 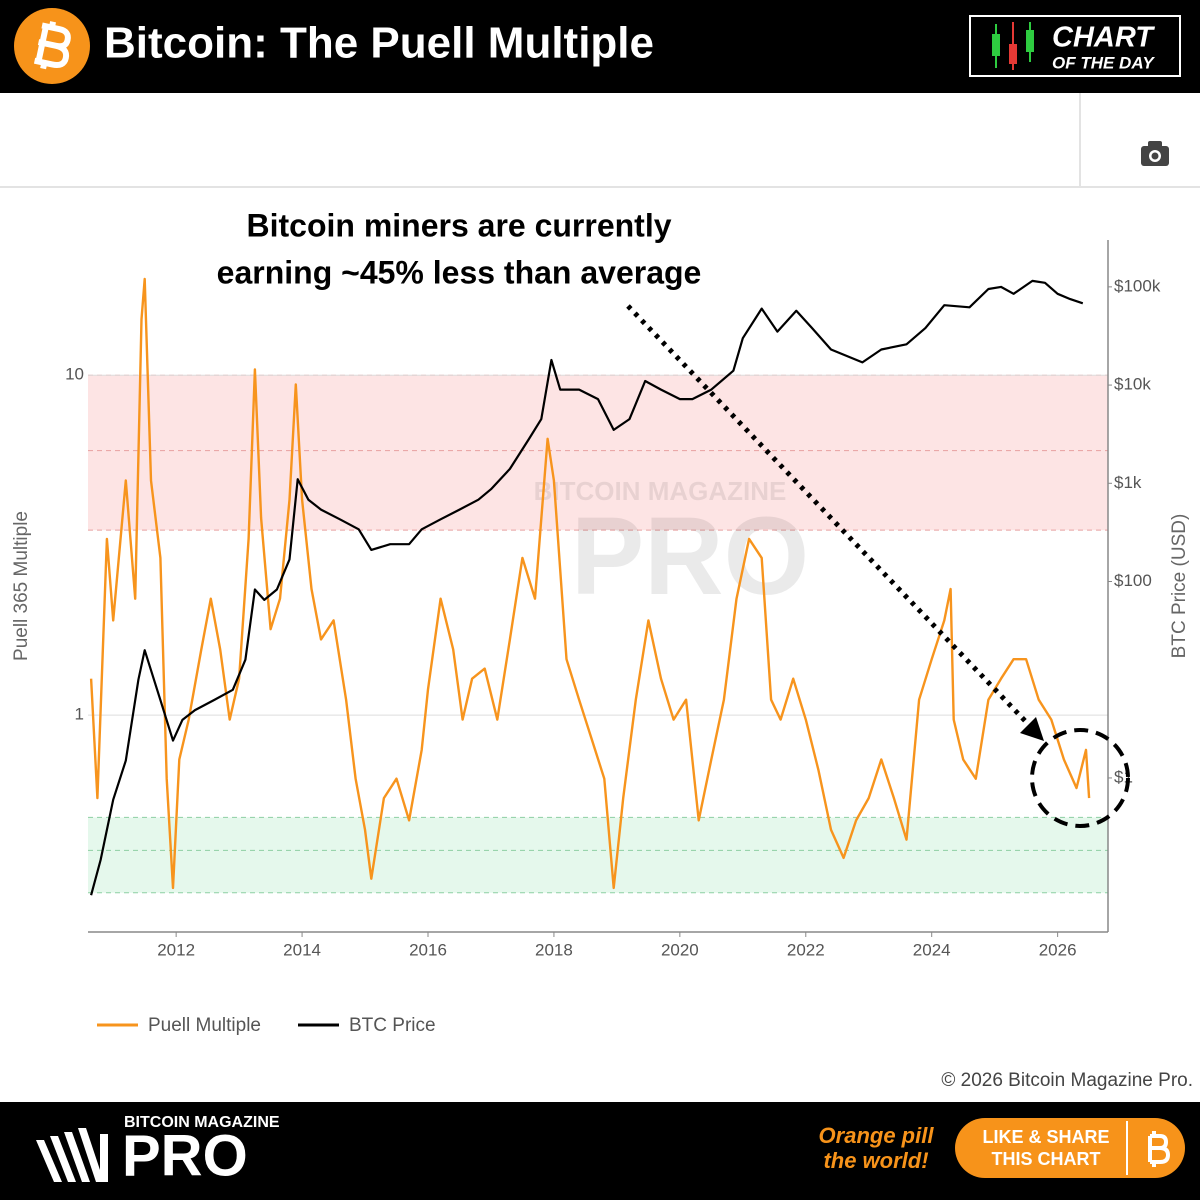 I want to click on x-tick-label: 2018, so click(x=554, y=949).